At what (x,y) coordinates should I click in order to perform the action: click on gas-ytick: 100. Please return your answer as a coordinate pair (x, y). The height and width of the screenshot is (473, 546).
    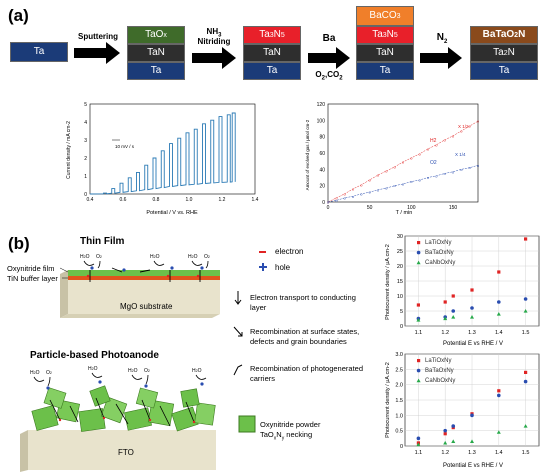
    Looking at the image, I should click on (321, 121).